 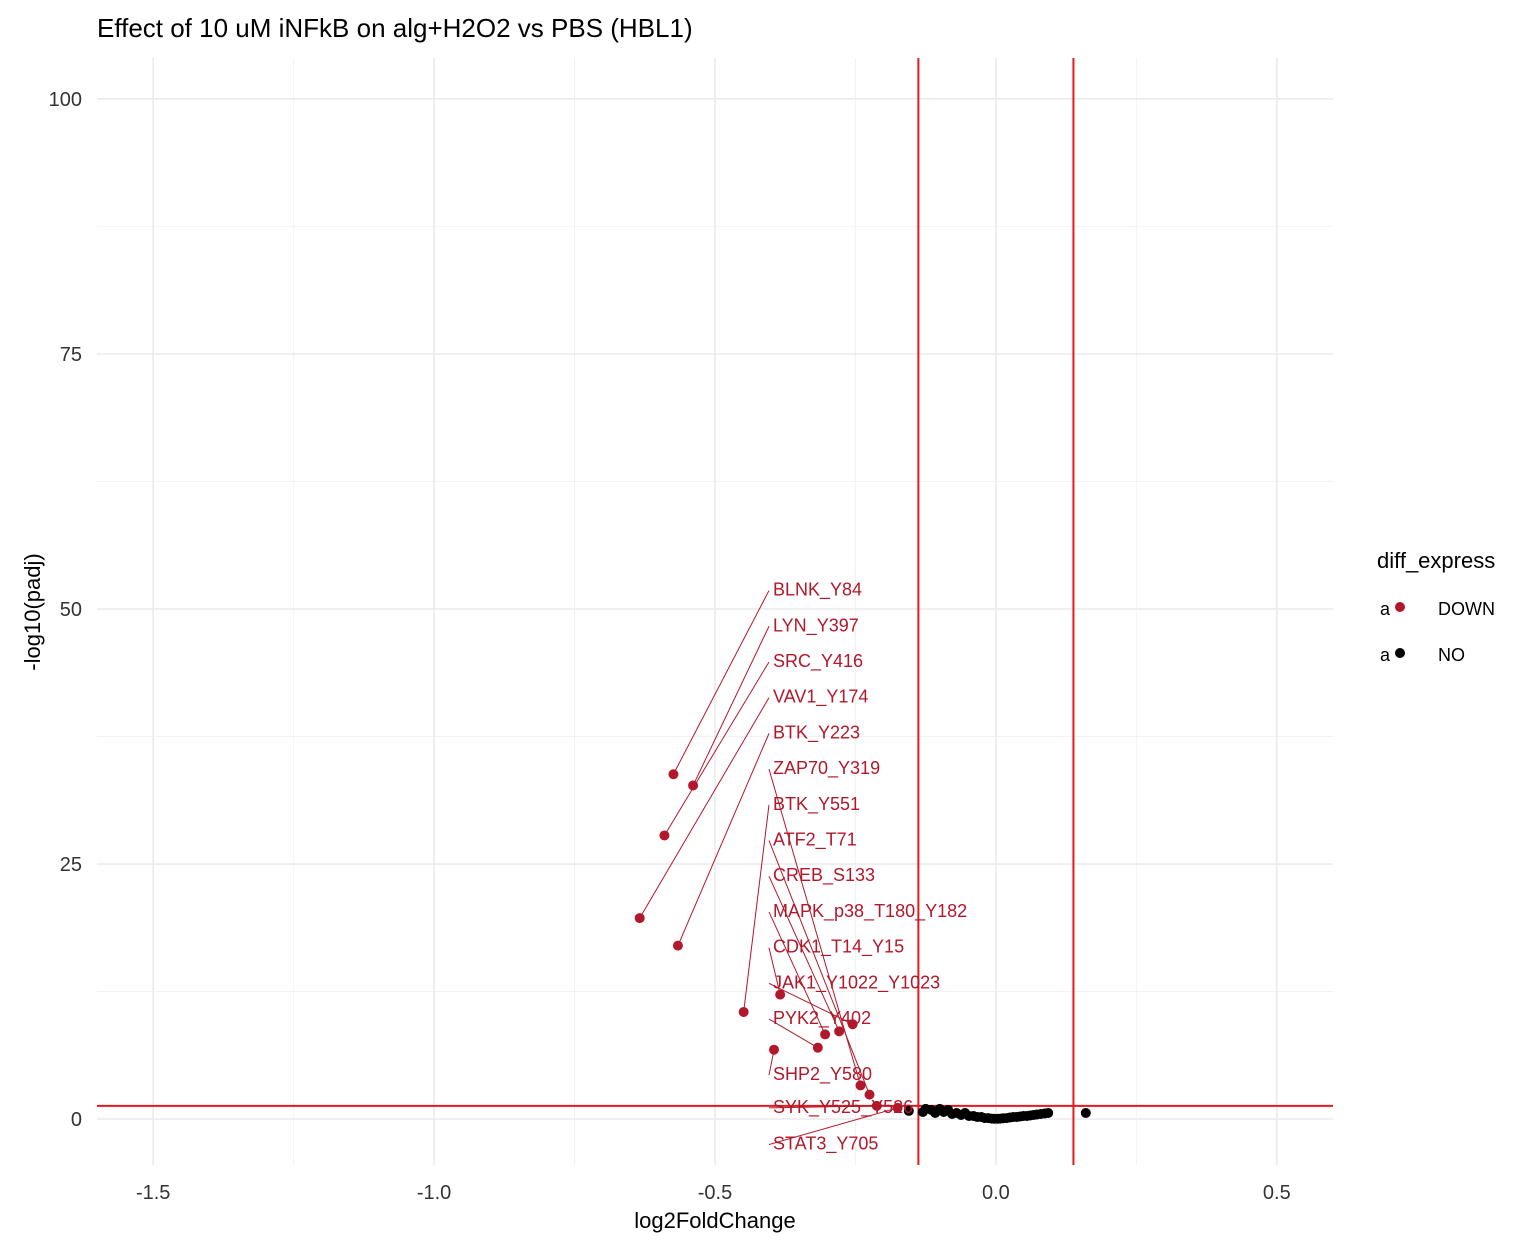 I want to click on point-label: BTK_Y551, so click(x=816, y=804).